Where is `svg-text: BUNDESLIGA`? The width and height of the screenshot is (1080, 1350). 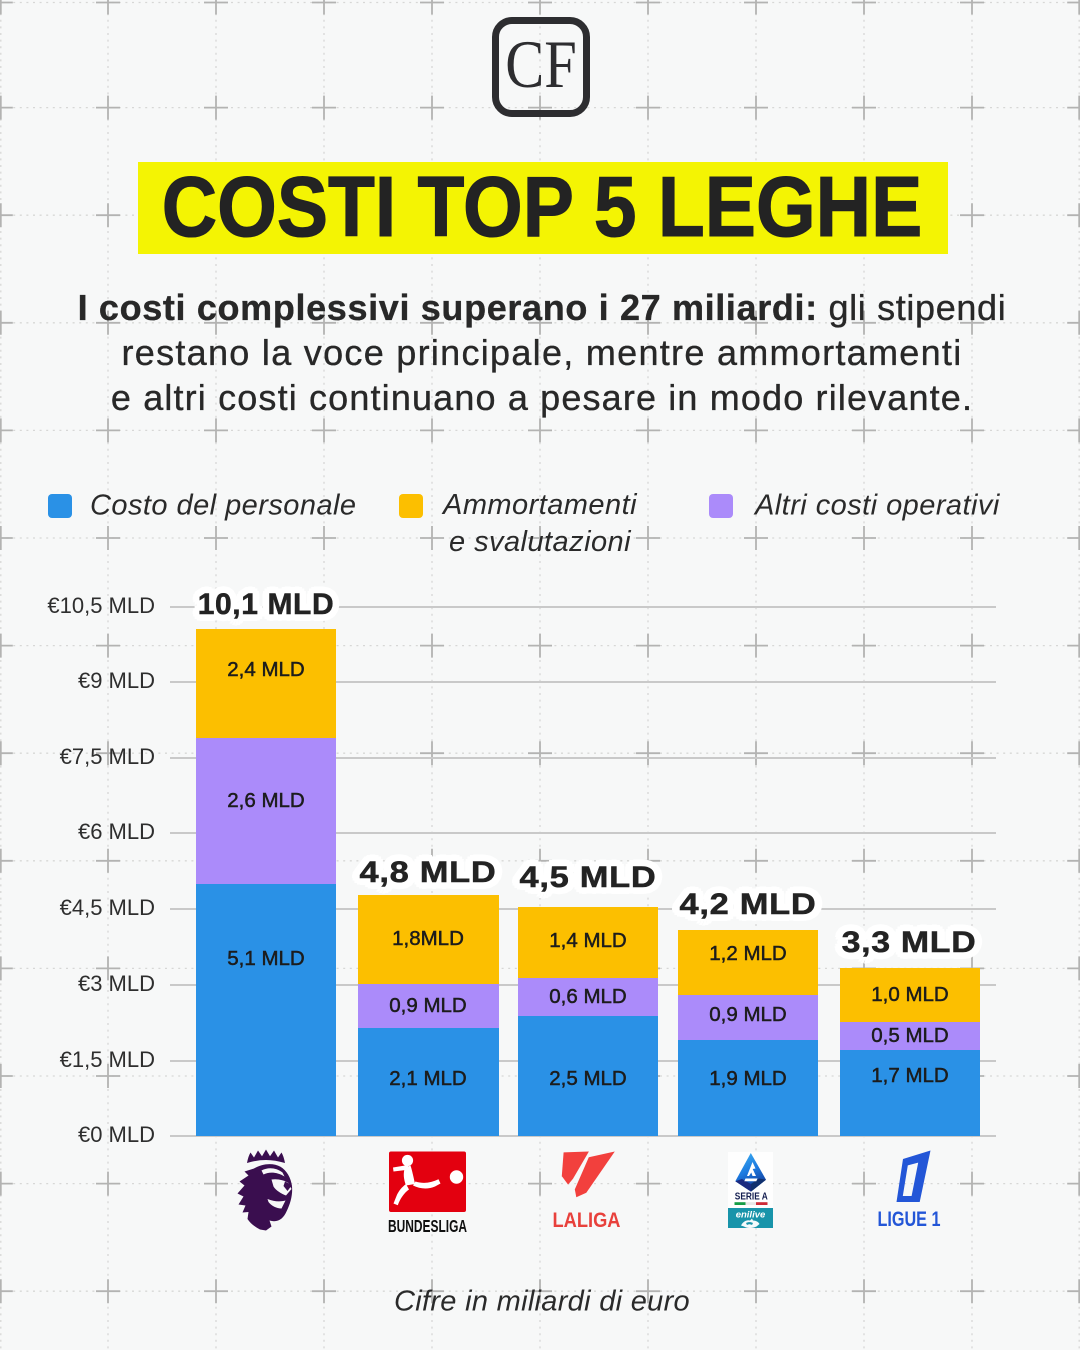 svg-text: BUNDESLIGA is located at coordinates (427, 1226).